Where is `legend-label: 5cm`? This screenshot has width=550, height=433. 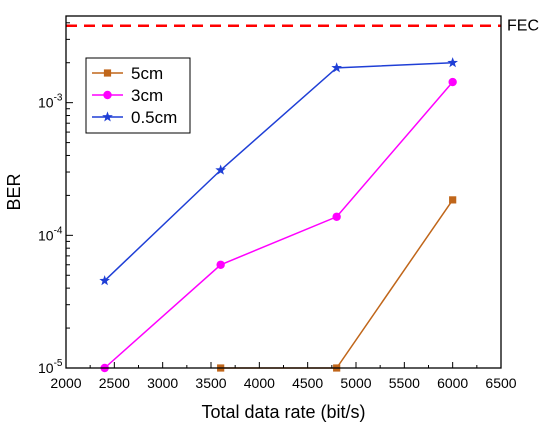
legend-label: 5cm is located at coordinates (147, 73).